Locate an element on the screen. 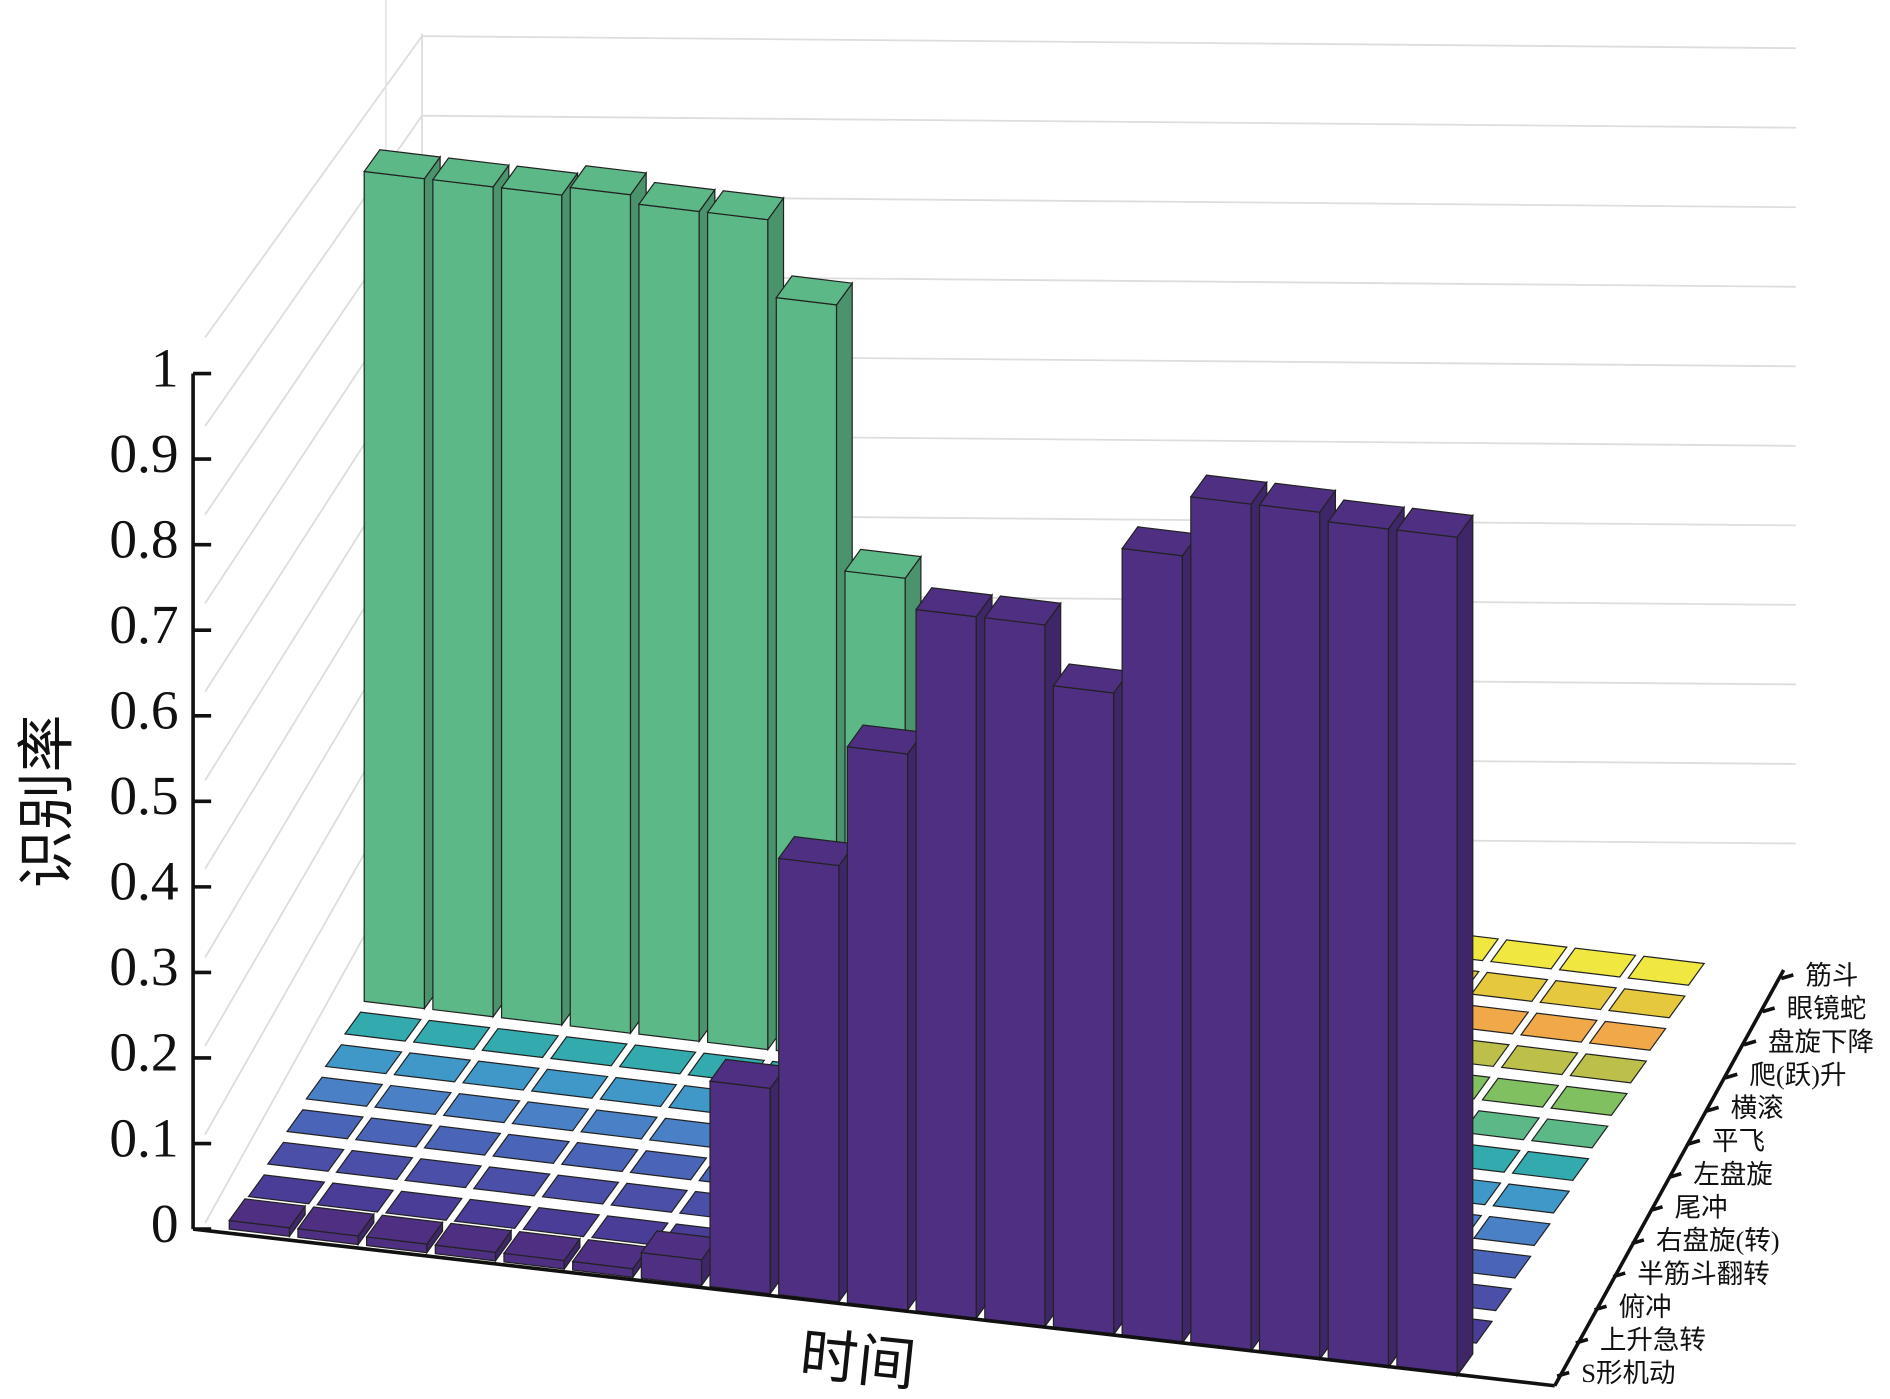 This screenshot has width=1890, height=1399. z-axis-label: 识别率 is located at coordinates (47, 802).